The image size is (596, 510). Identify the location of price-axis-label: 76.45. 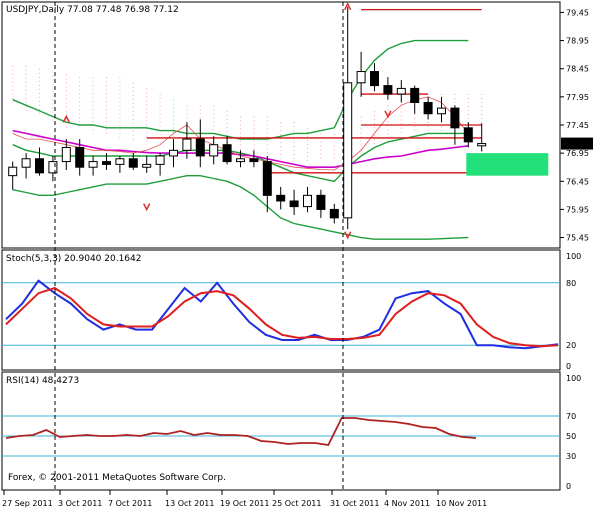
(577, 181).